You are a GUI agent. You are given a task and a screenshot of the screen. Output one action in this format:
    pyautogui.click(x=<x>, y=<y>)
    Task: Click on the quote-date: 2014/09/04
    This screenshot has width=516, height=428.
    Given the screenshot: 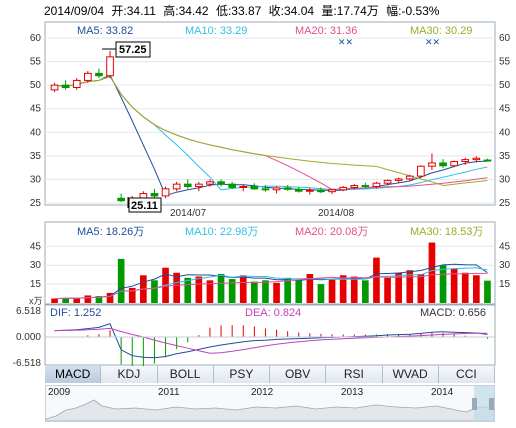 What is the action you would take?
    pyautogui.click(x=74, y=11)
    